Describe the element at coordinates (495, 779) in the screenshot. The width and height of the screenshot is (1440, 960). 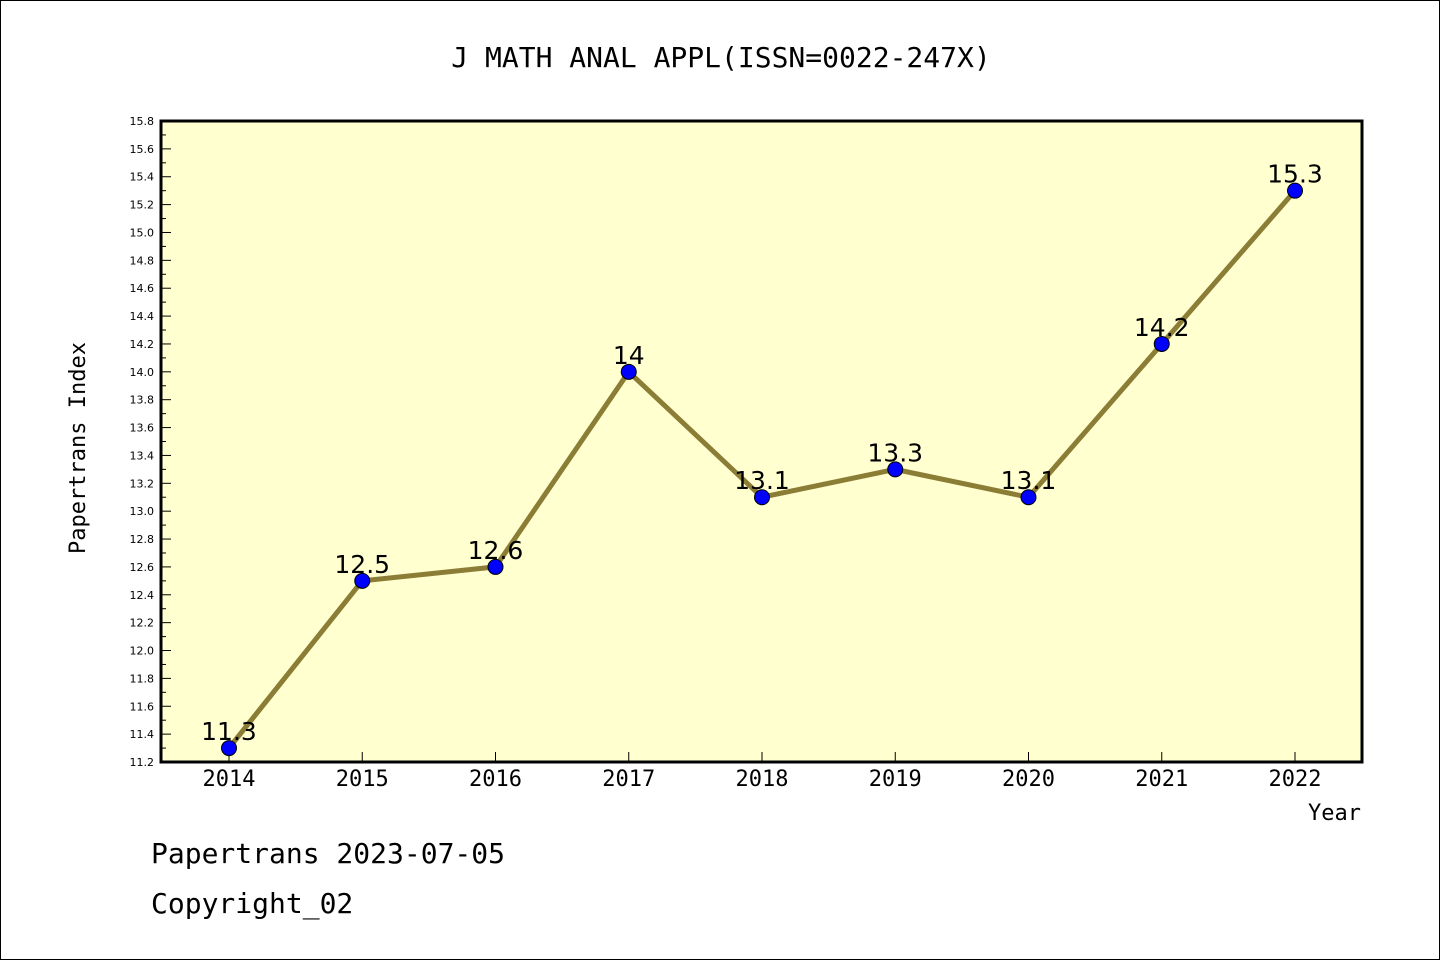
I see `x-tick-label: 2016` at that location.